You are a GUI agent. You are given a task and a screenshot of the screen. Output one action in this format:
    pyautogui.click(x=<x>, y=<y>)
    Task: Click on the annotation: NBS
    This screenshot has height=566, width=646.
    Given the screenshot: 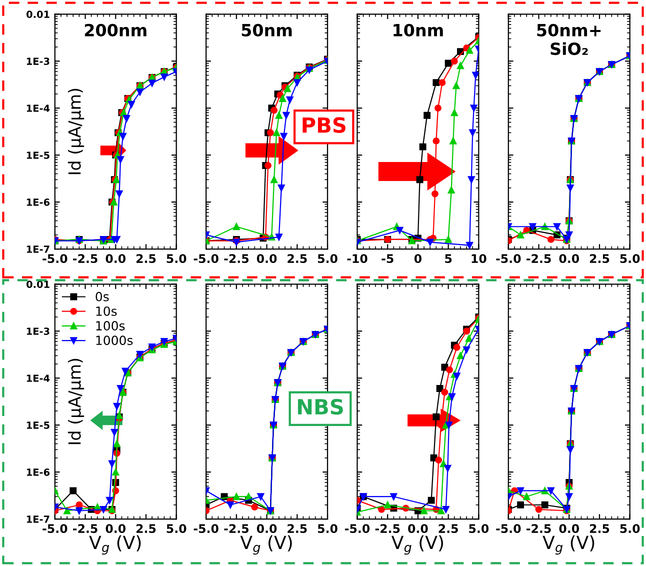 What is the action you would take?
    pyautogui.click(x=320, y=406)
    